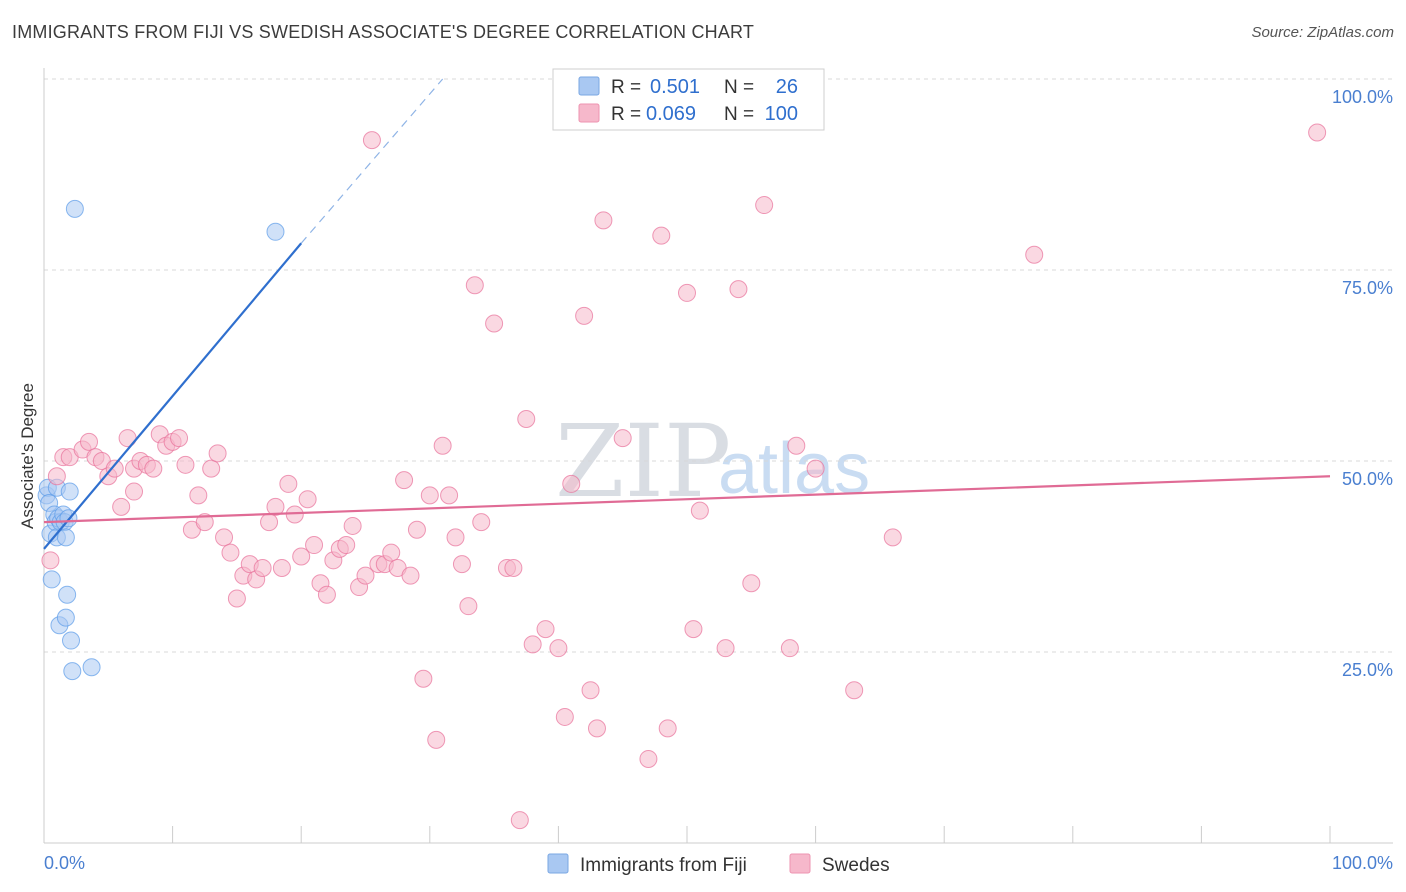  What do you see at coordinates (64, 863) in the screenshot?
I see `x-tick-label-min: 0.0%` at bounding box center [64, 863].